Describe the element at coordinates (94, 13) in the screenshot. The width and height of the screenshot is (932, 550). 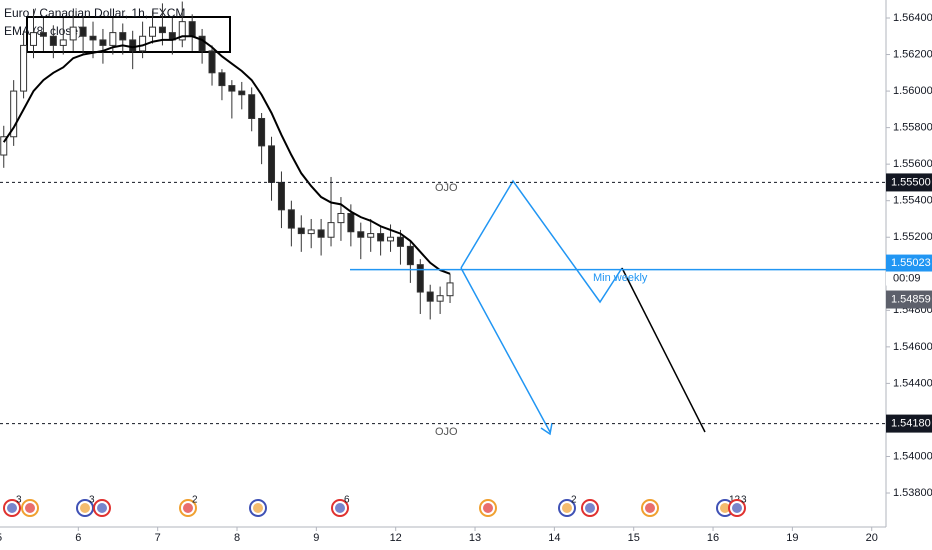
I see `chart-title: Euro / Canadian Dollar, 1h, FXCM` at that location.